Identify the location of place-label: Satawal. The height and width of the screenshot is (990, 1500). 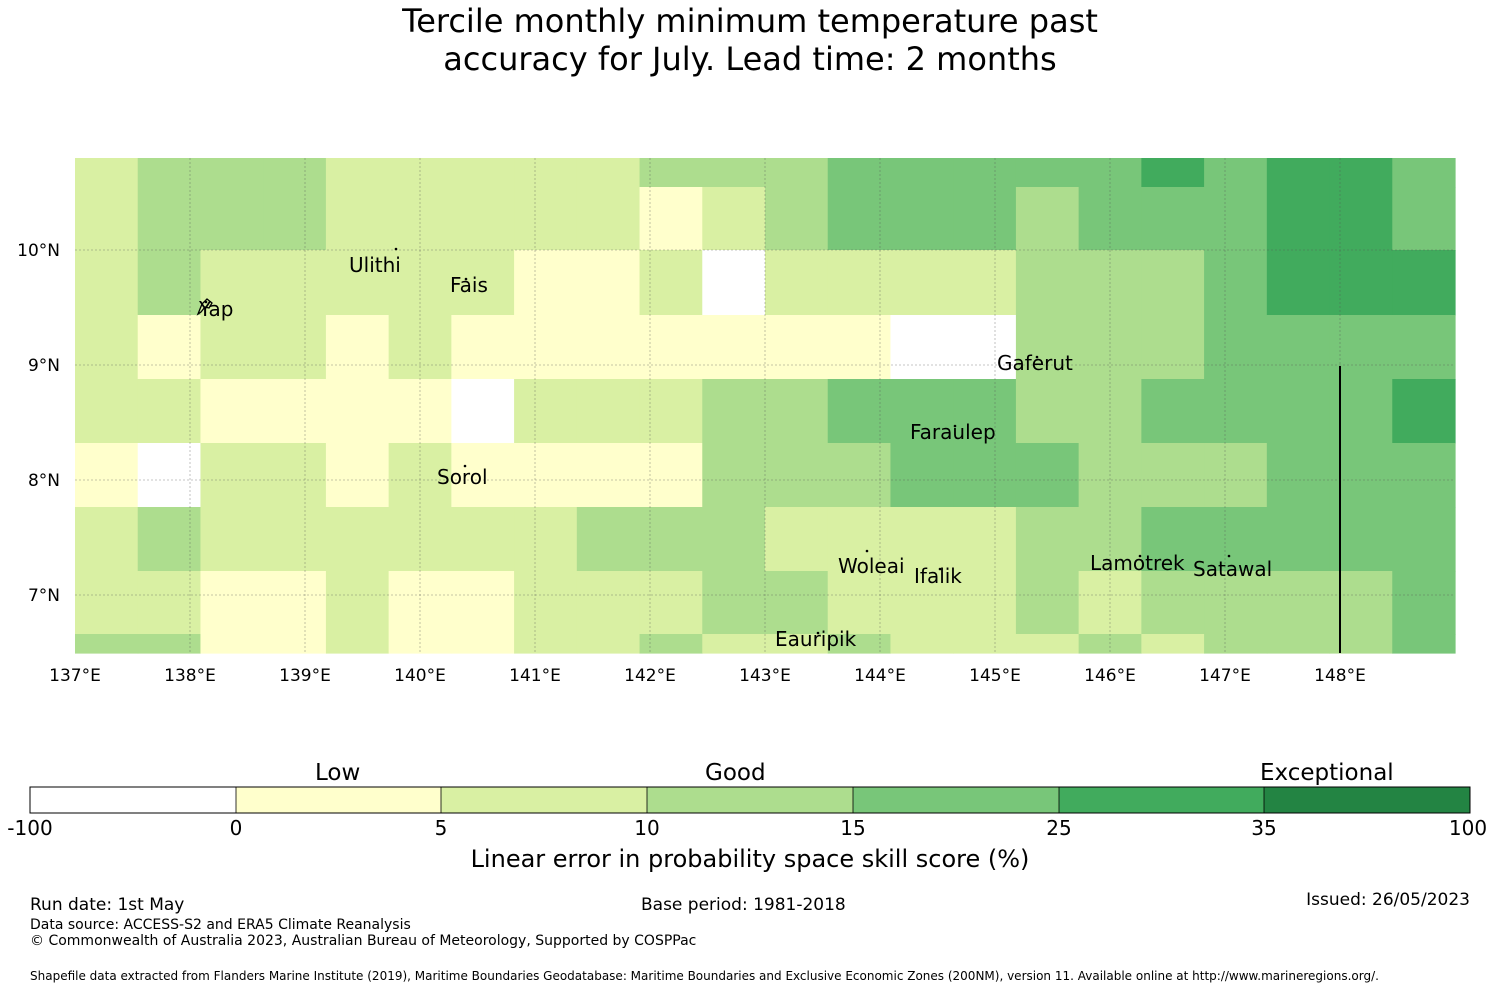
(1232, 569).